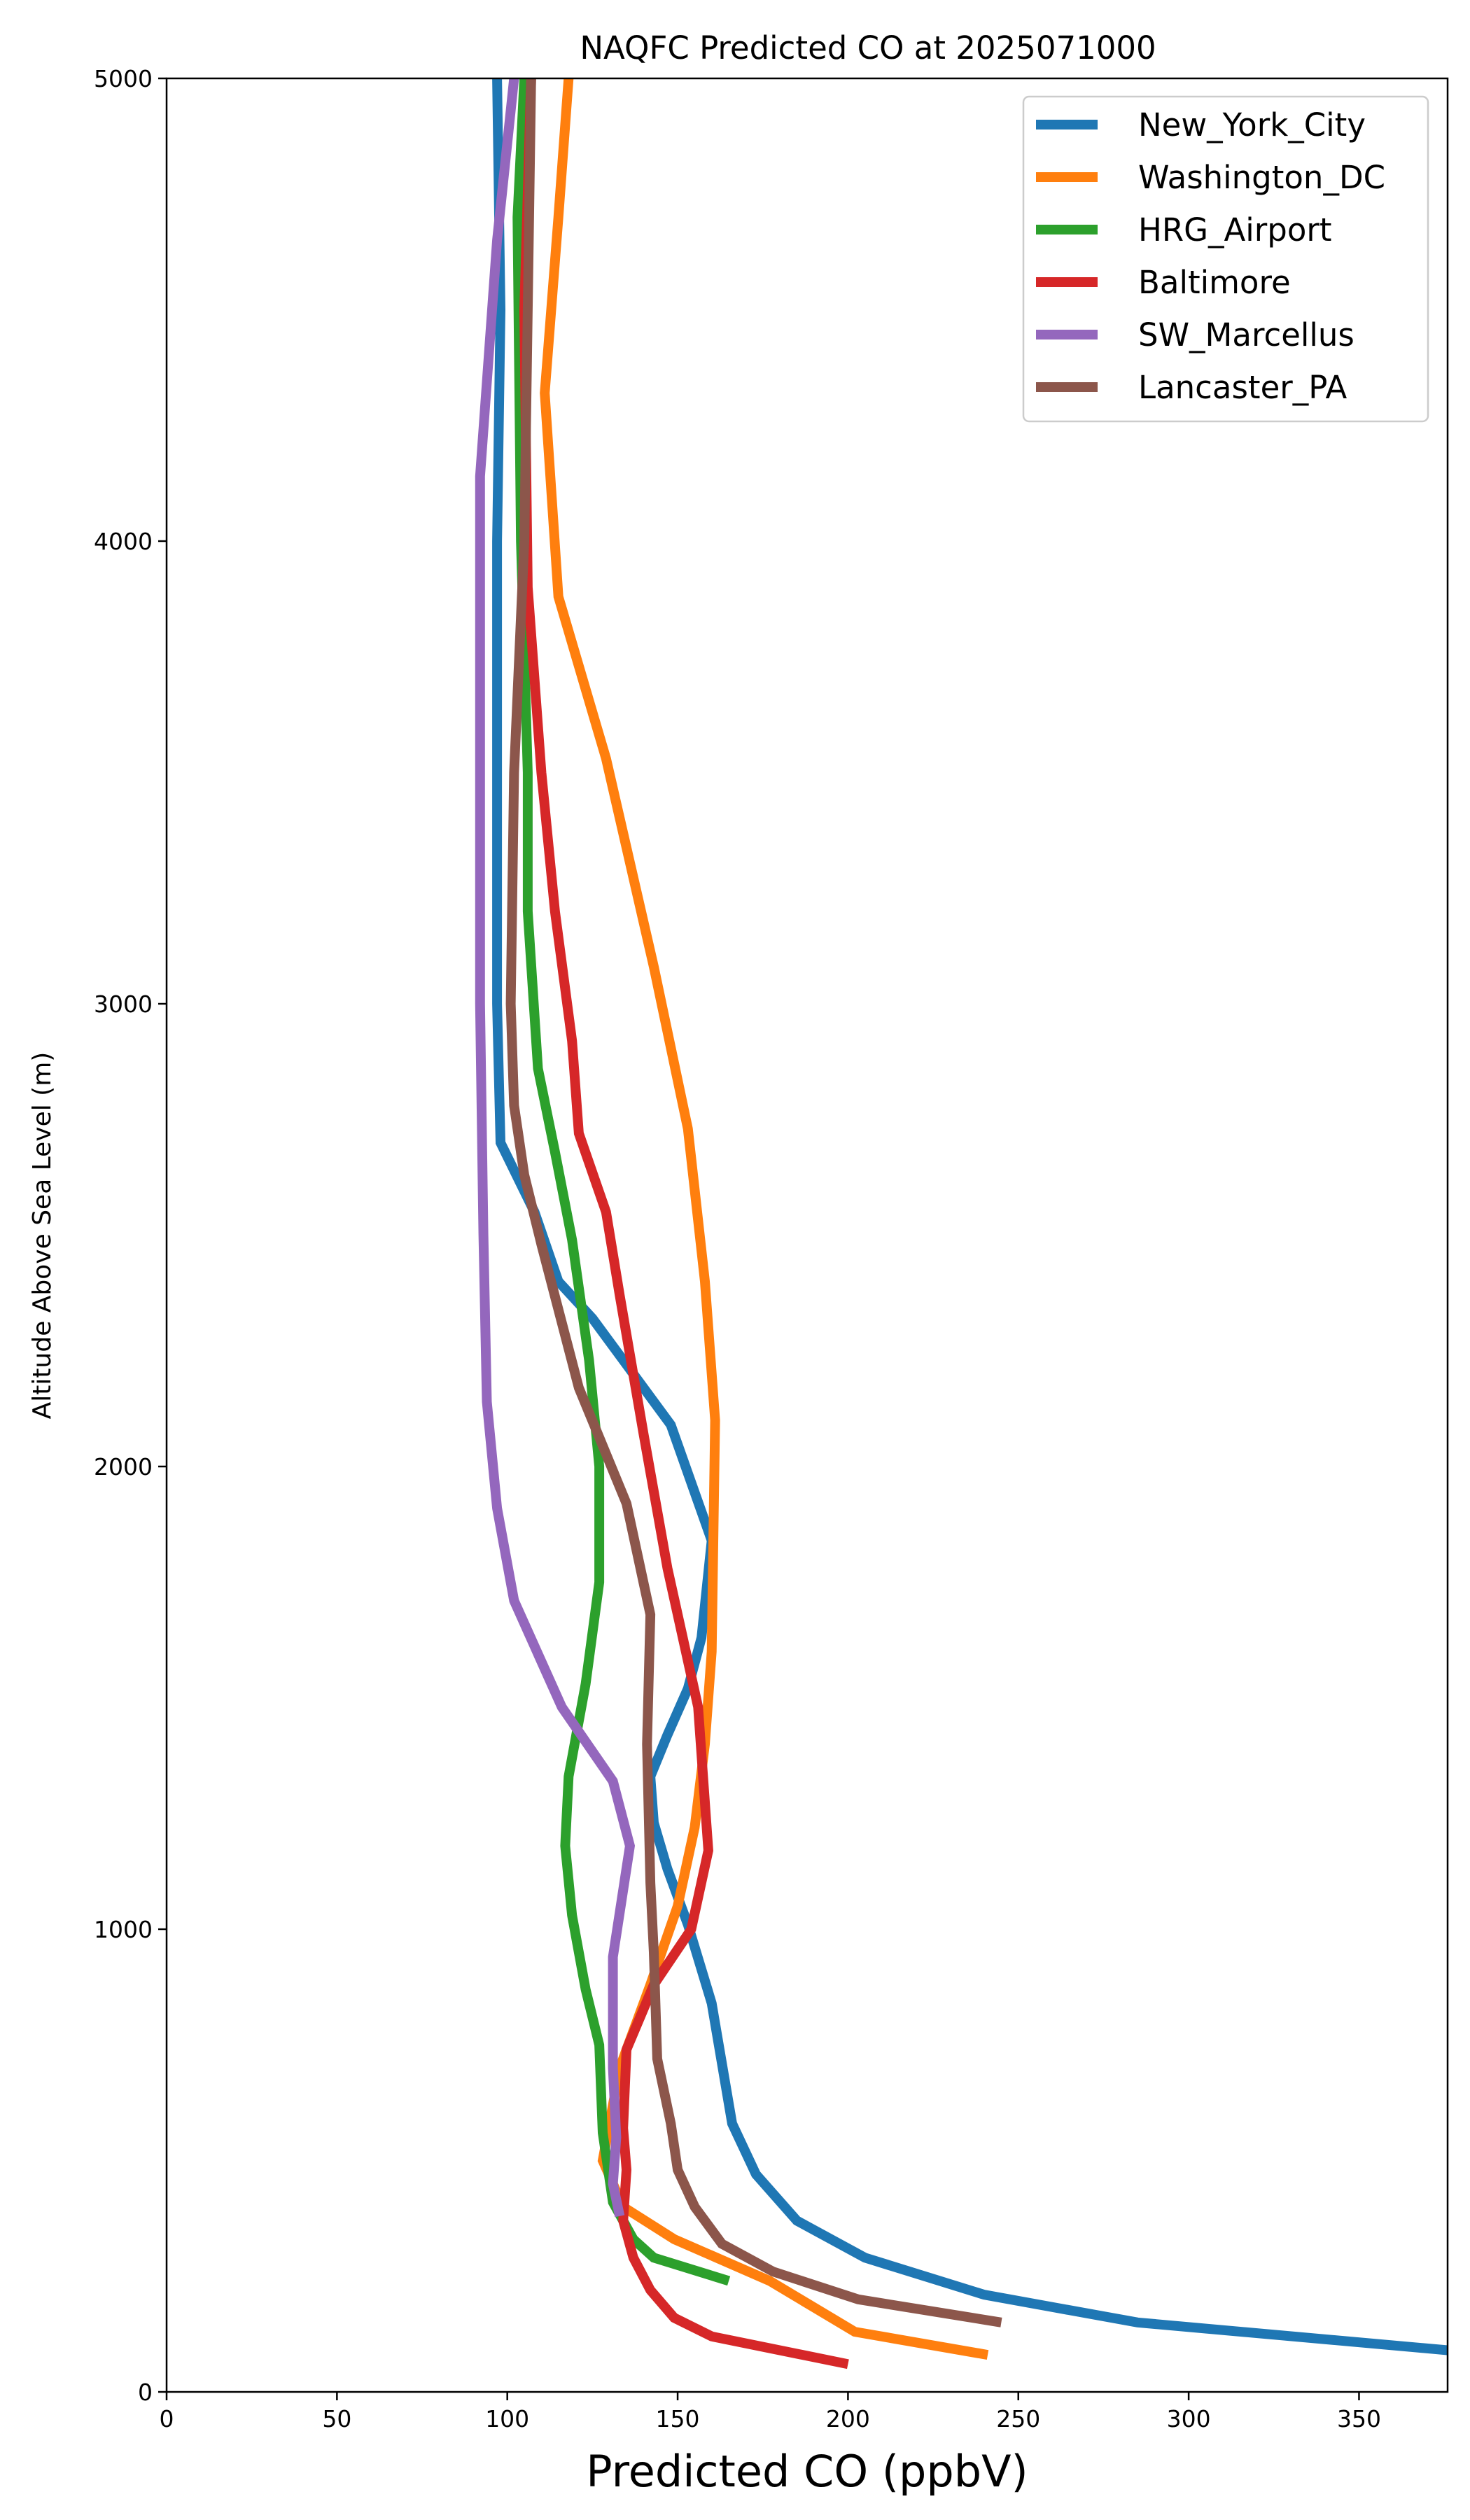 The width and height of the screenshot is (1470, 2520). Describe the element at coordinates (678, 2418) in the screenshot. I see `x-tick-label: 150` at that location.